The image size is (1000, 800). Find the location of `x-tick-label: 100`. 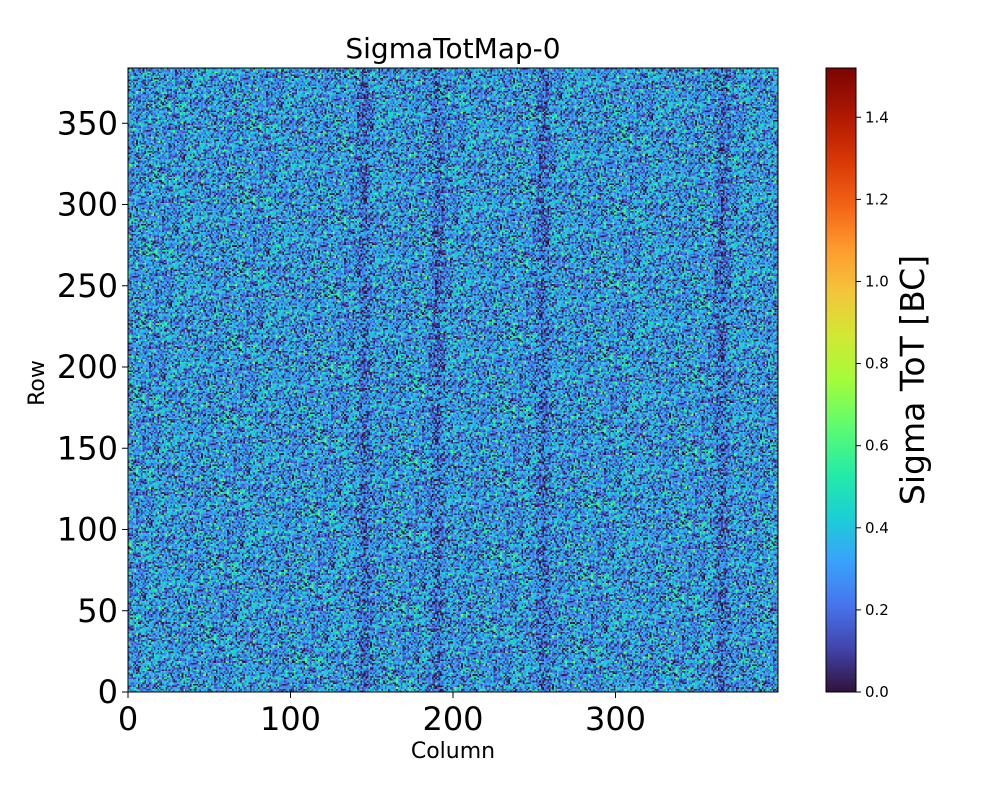

x-tick-label: 100 is located at coordinates (290, 719).